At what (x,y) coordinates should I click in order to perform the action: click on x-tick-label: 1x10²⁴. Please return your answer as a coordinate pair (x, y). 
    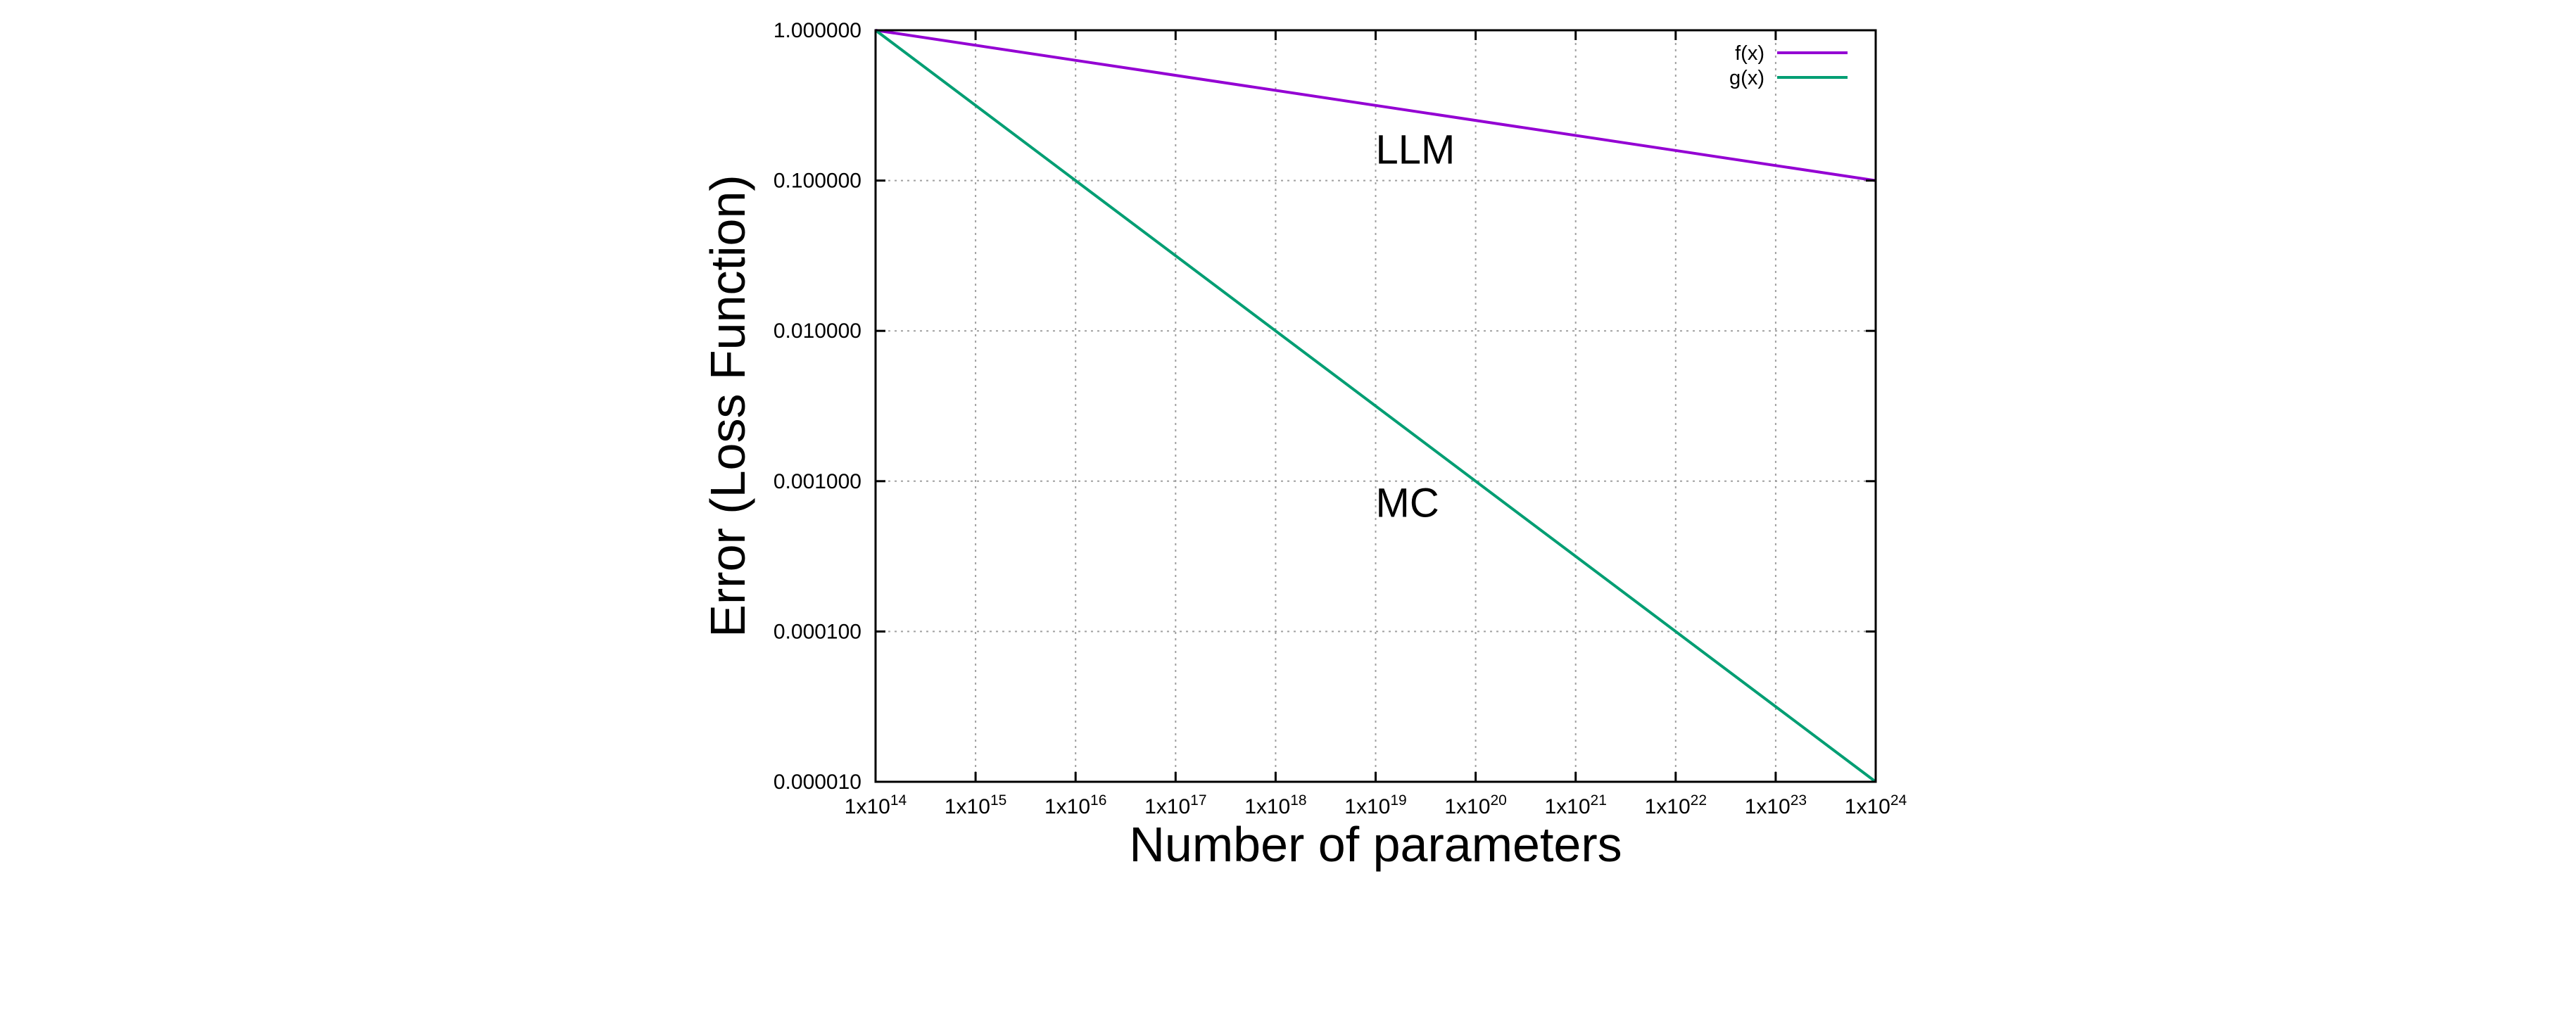
    Looking at the image, I should click on (1876, 805).